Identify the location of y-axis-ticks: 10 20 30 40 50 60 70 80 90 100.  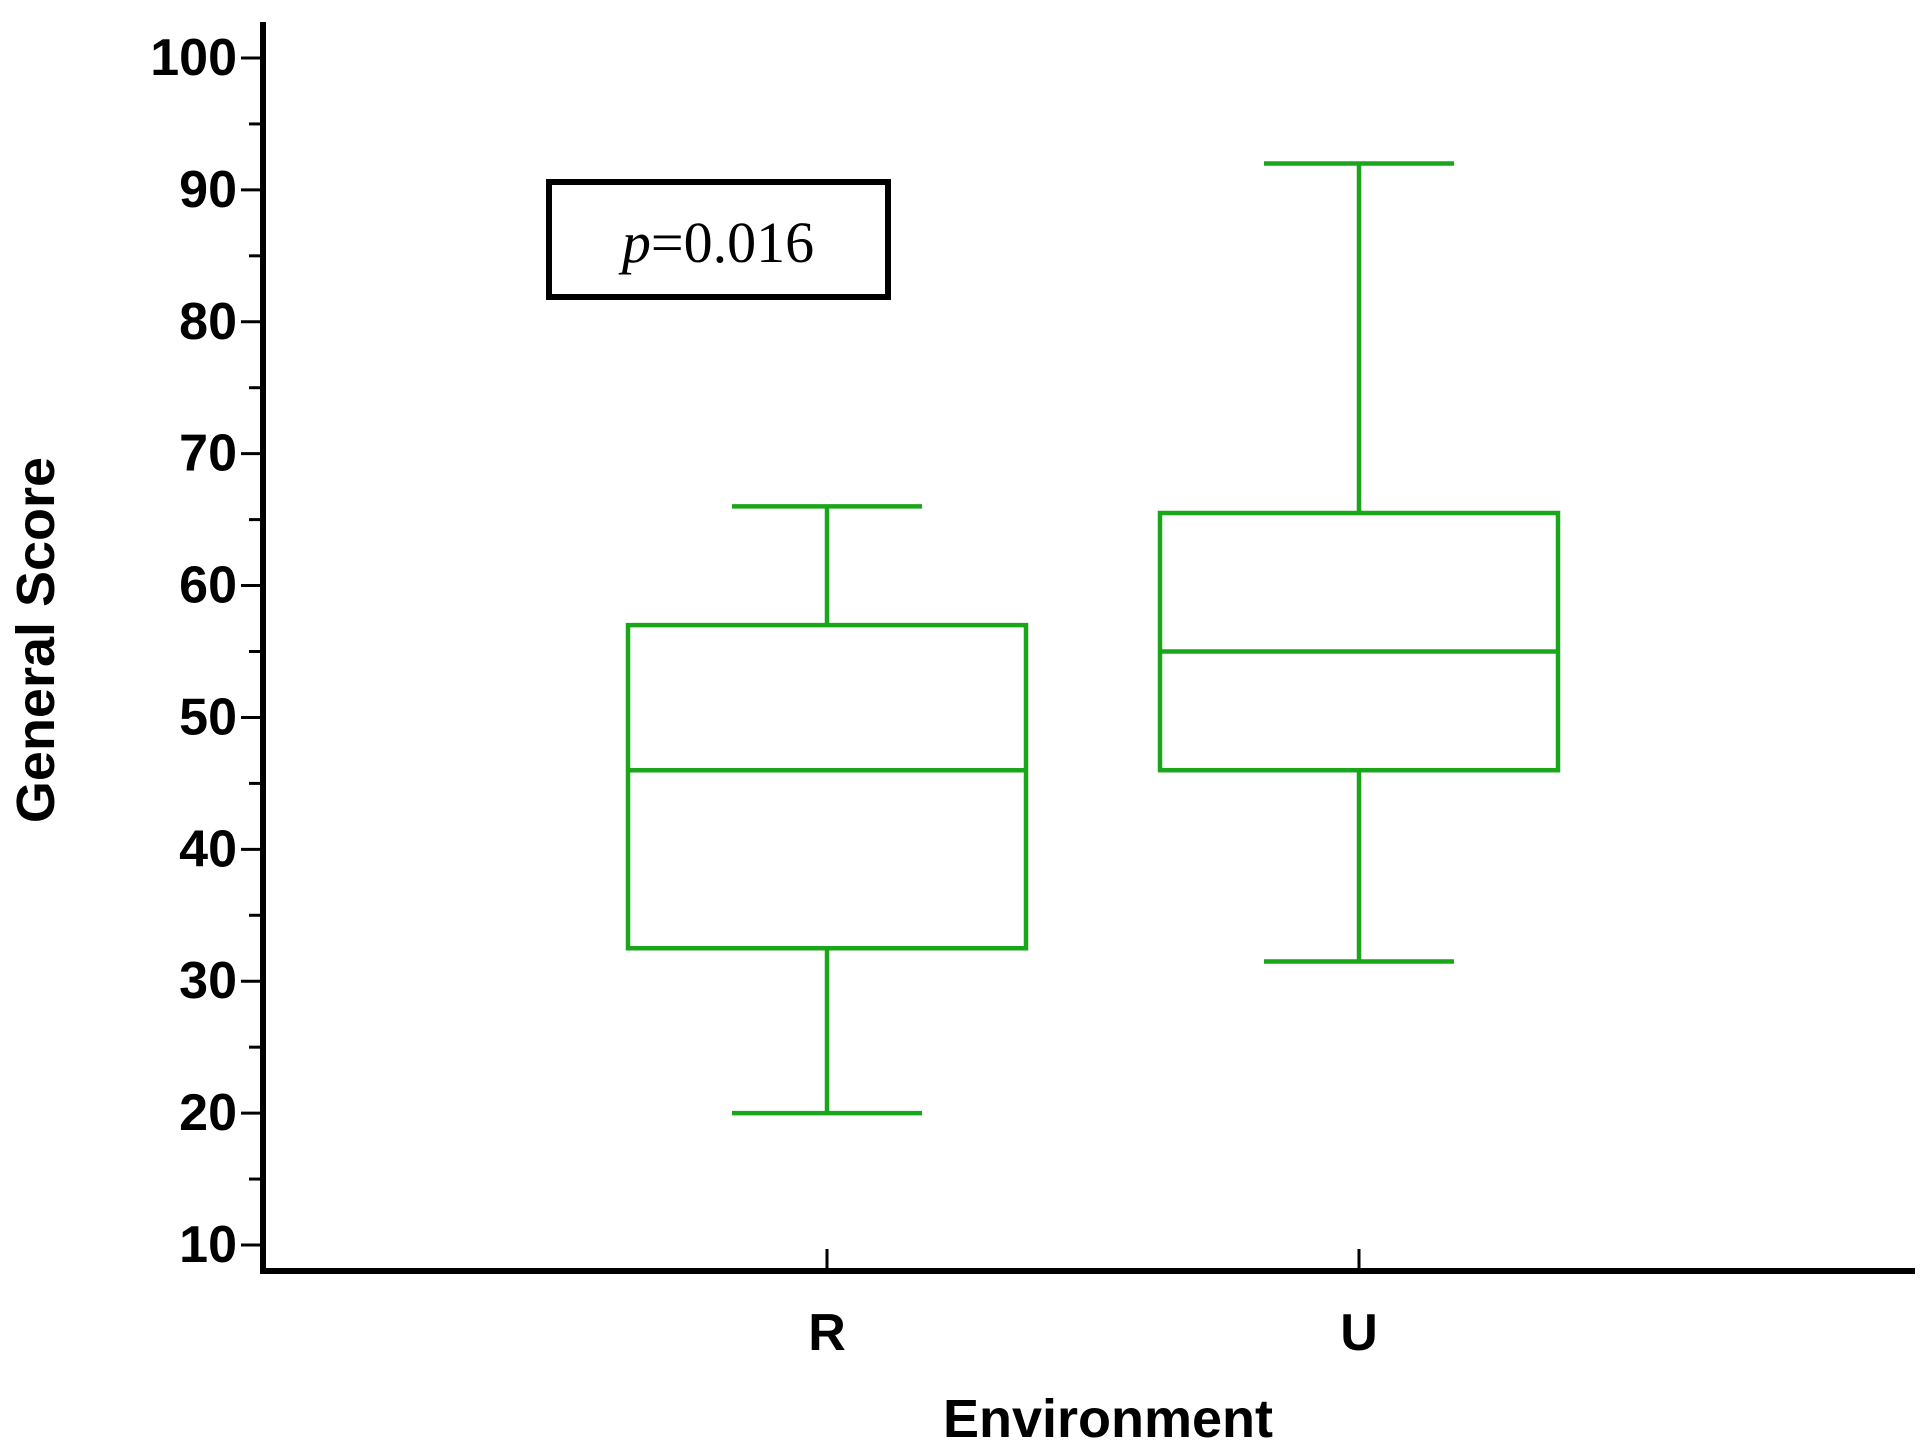
(206, 651).